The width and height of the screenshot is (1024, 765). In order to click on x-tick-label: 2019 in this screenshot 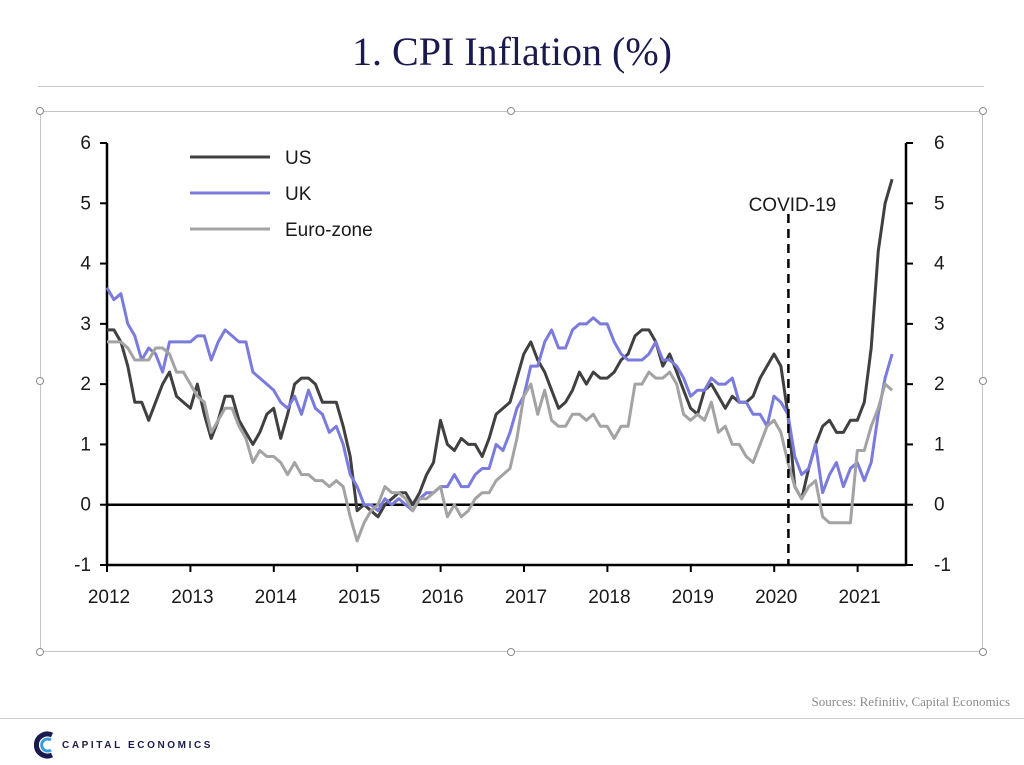, I will do `click(693, 597)`.